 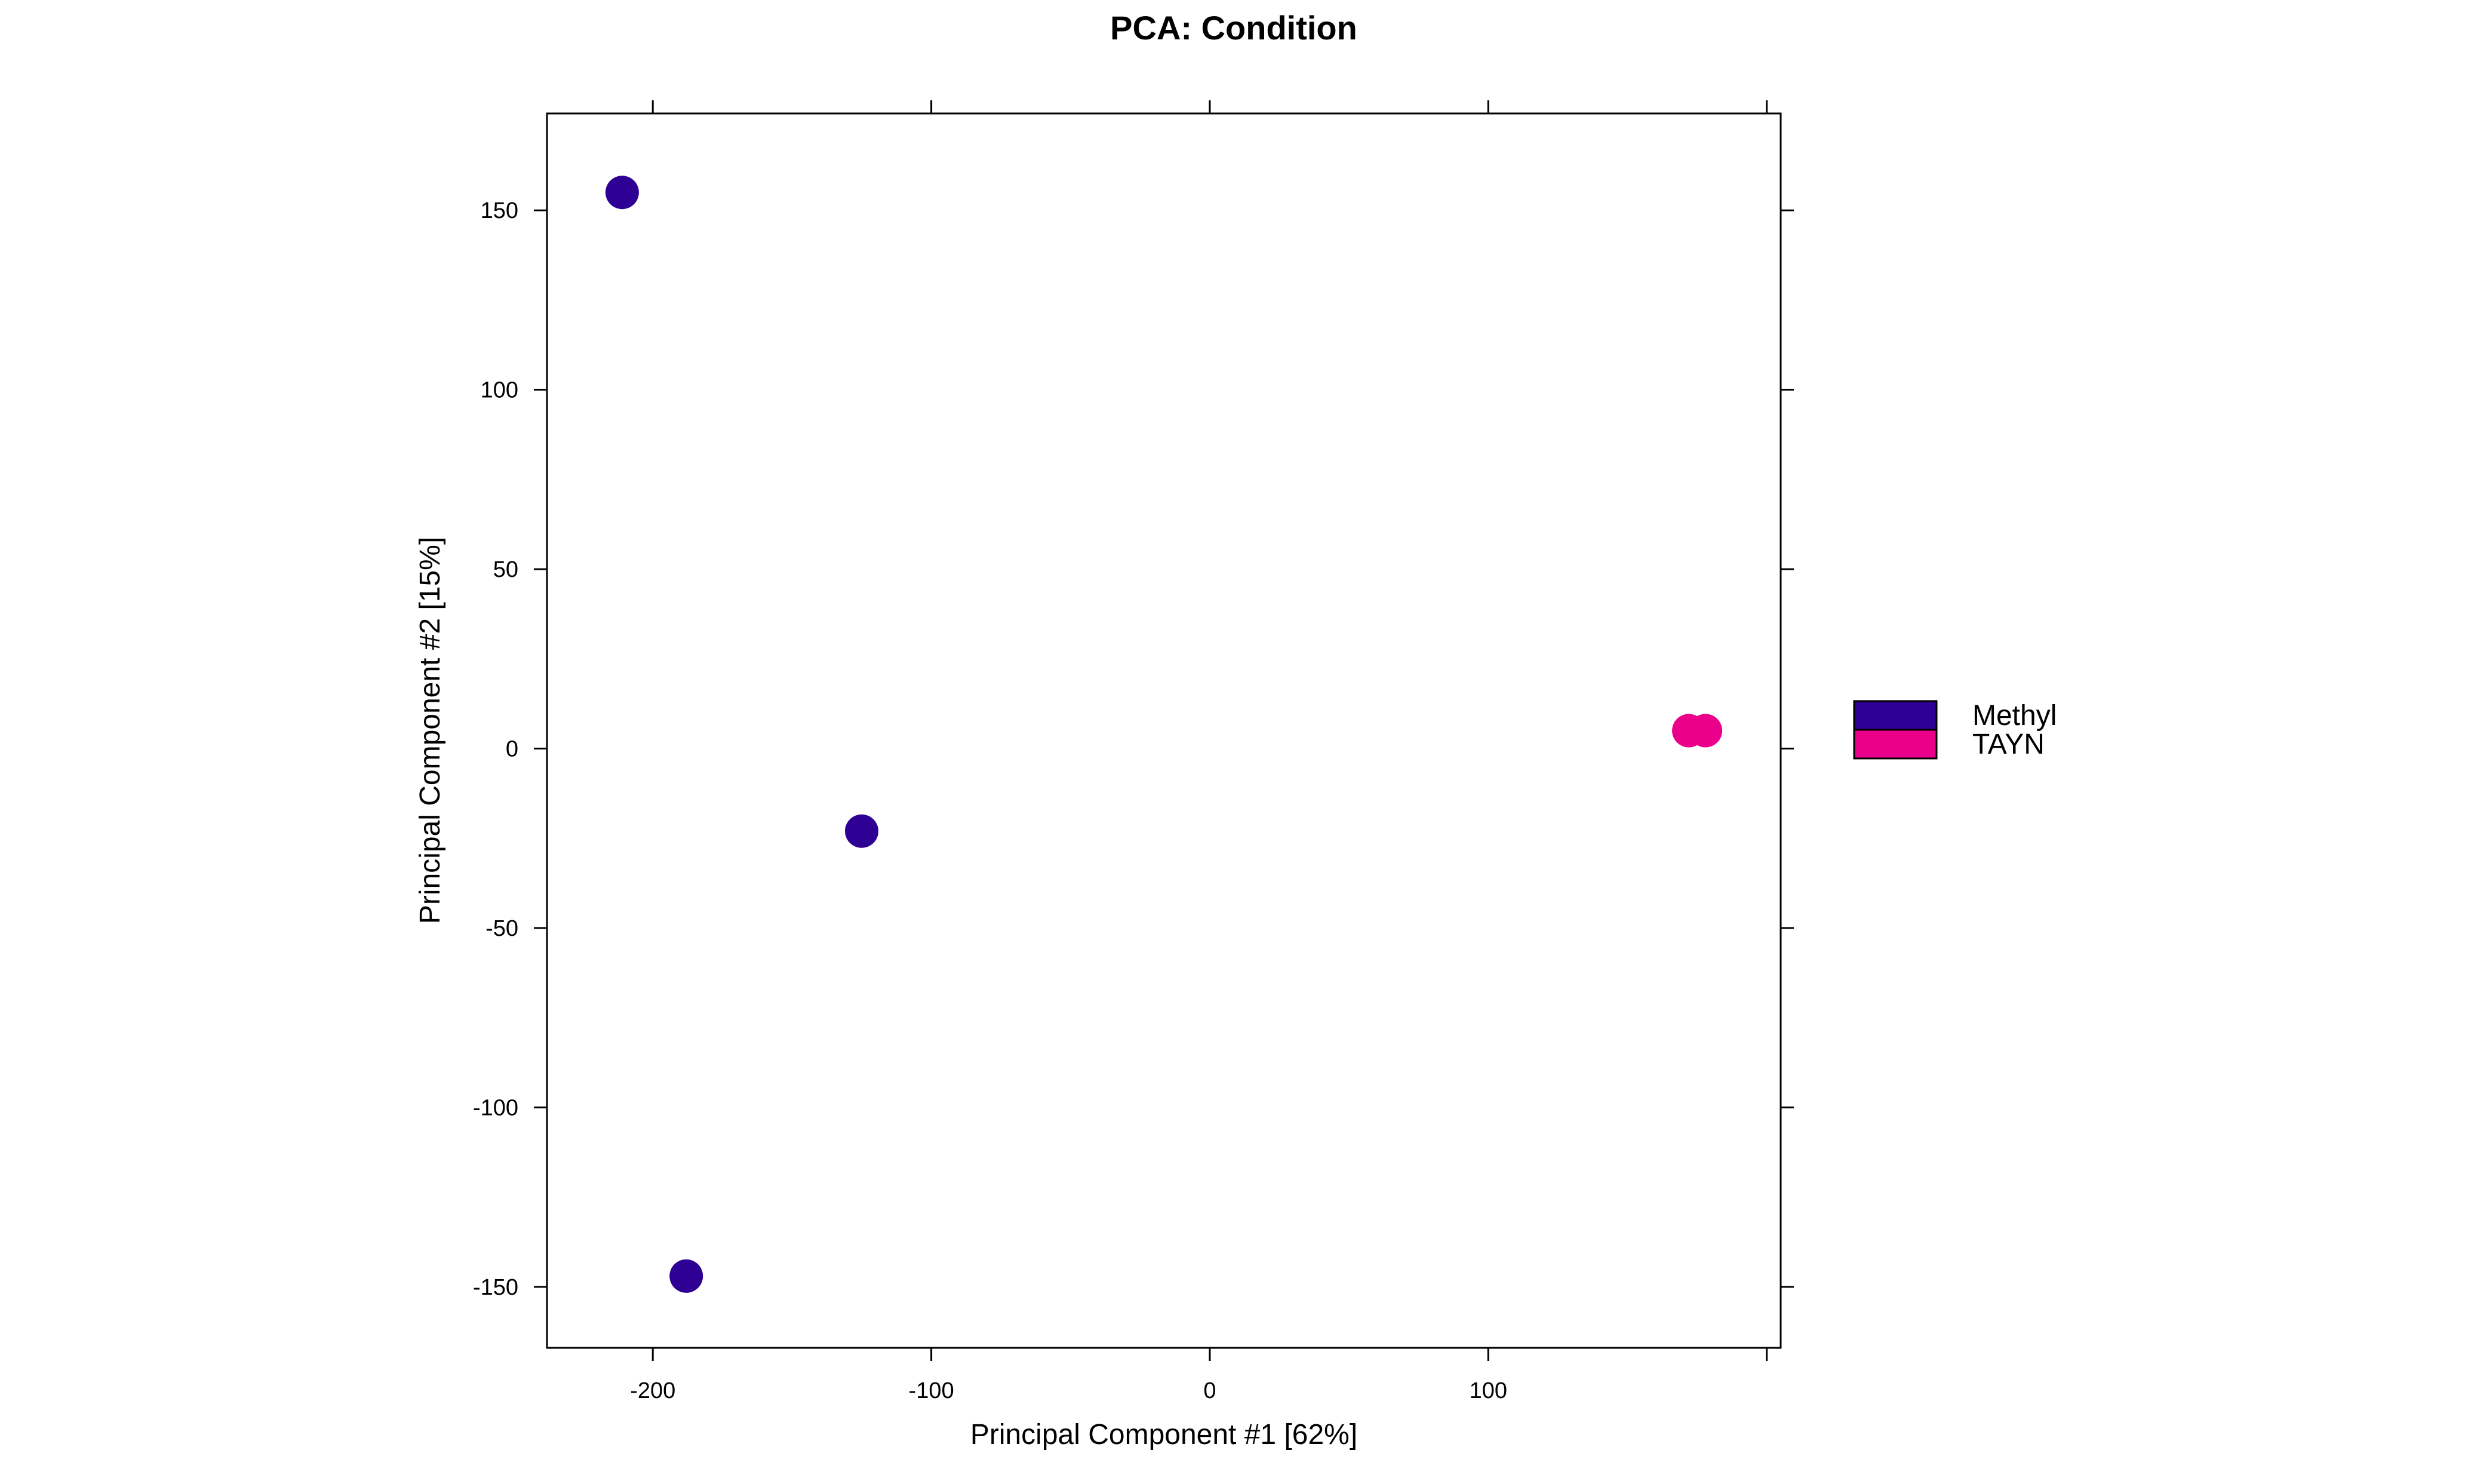 What do you see at coordinates (1895, 715) in the screenshot?
I see `legend-swatch-methyl` at bounding box center [1895, 715].